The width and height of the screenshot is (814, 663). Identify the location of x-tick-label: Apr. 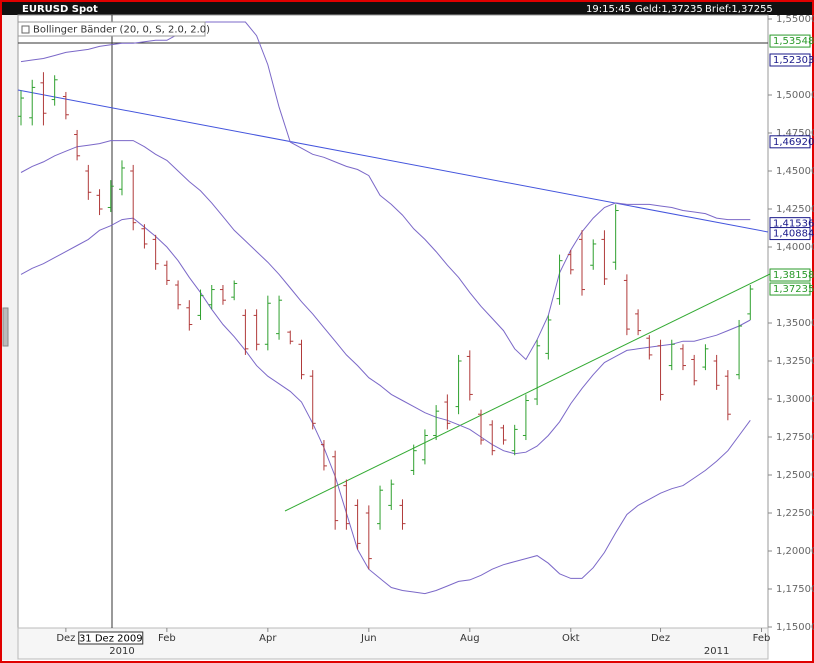
(268, 638).